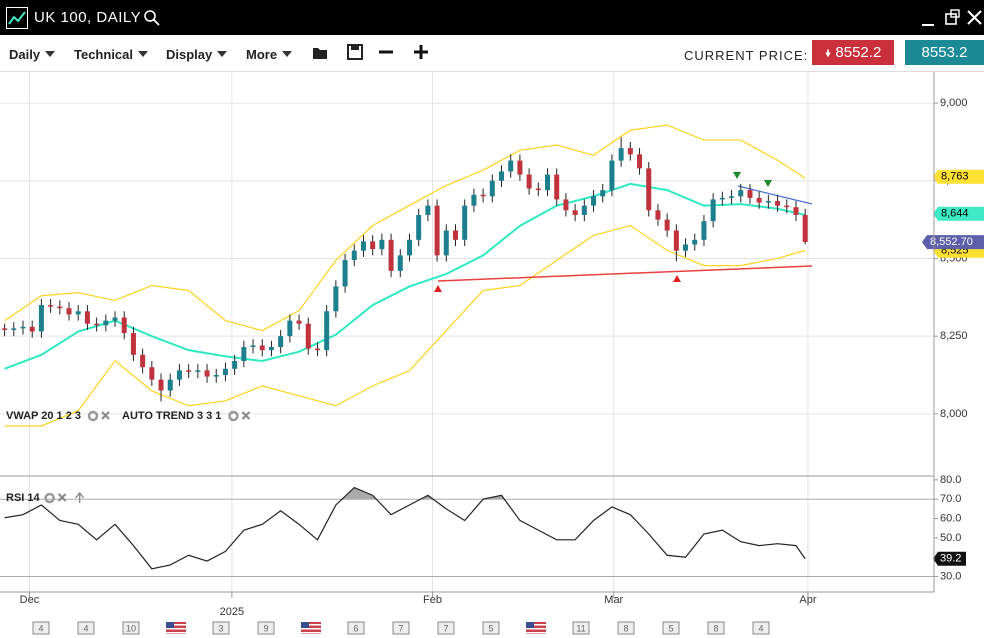  I want to click on x-tick-label: Apr, so click(807, 600).